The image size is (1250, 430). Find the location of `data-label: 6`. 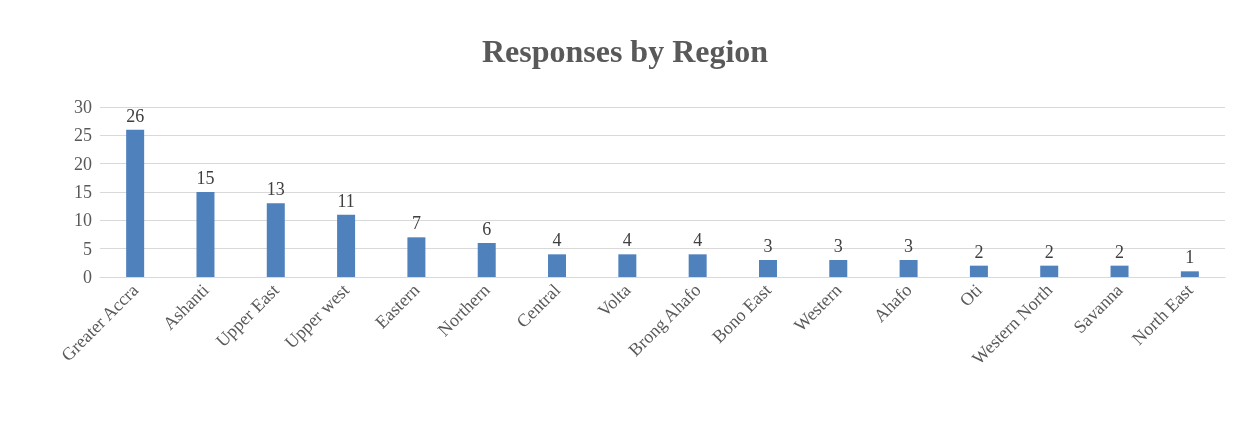

data-label: 6 is located at coordinates (487, 229).